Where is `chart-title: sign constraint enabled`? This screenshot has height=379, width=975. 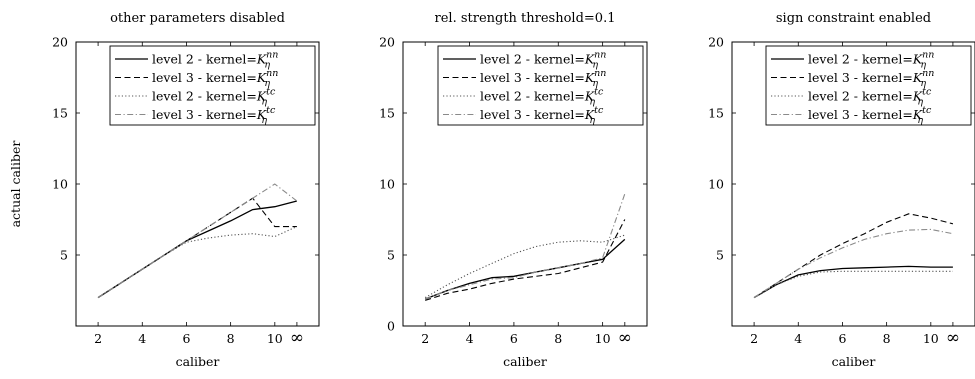 chart-title: sign constraint enabled is located at coordinates (853, 18).